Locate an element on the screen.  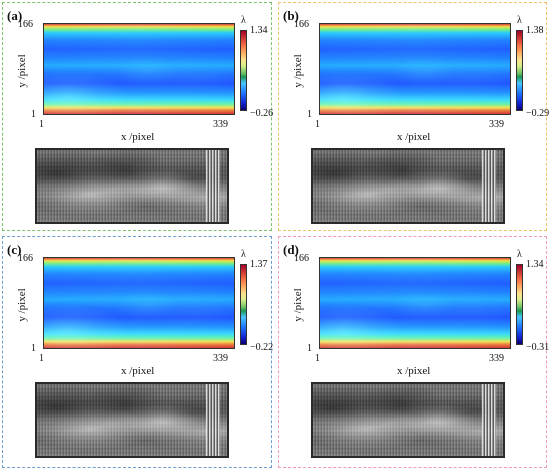
colorbar-min: −0.22 is located at coordinates (262, 347).